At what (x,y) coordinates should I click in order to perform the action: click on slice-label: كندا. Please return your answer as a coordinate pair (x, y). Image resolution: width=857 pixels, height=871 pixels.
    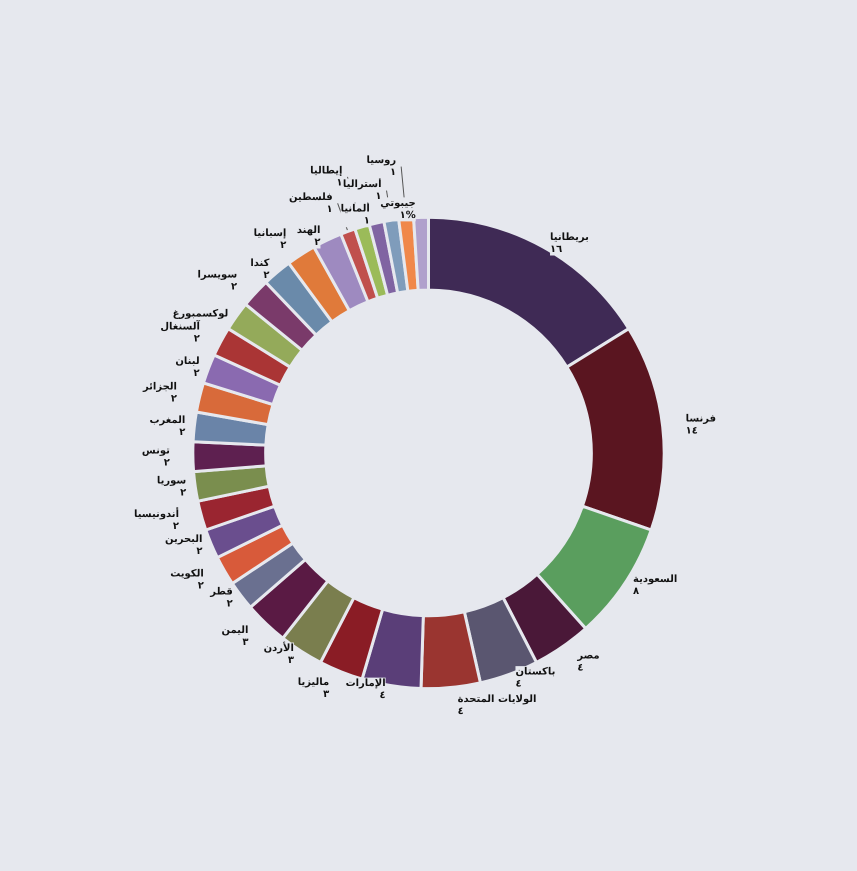
    Looking at the image, I should click on (260, 263).